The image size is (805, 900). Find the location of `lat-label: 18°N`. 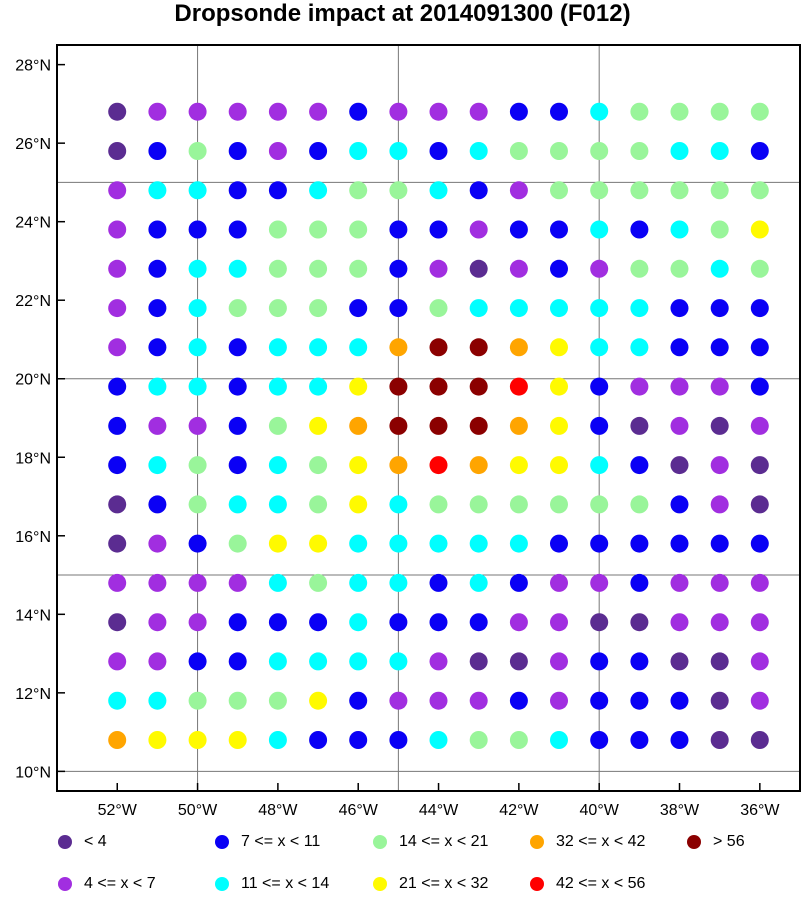

lat-label: 18°N is located at coordinates (33, 458).